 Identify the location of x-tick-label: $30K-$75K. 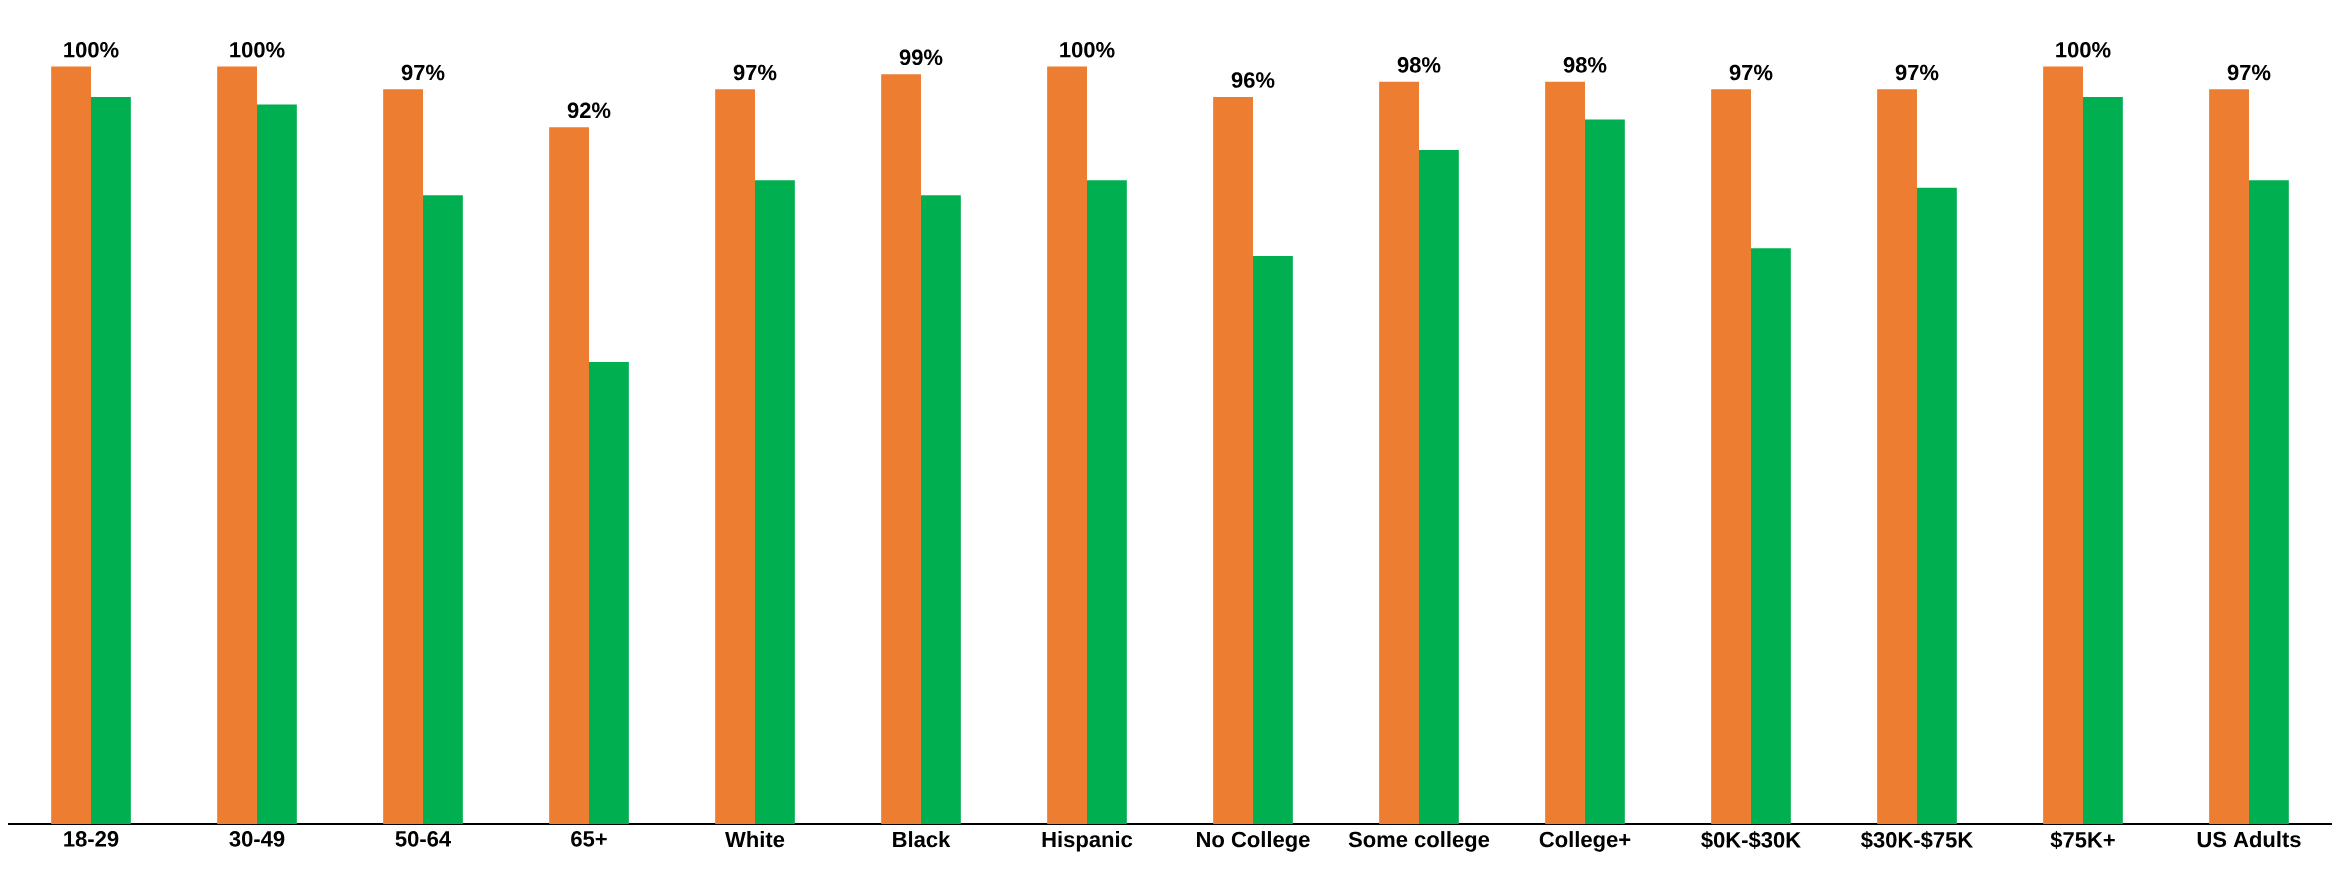
(1917, 840).